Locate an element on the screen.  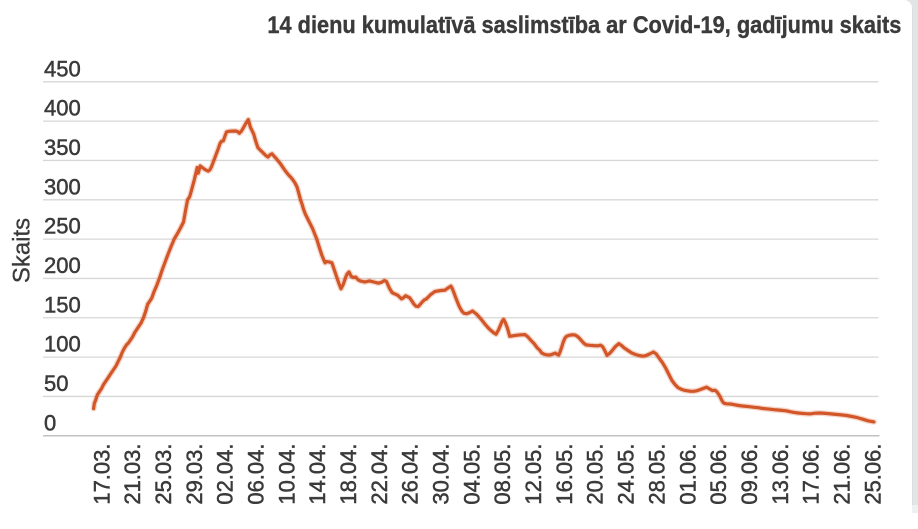
svg-text: 26.04. is located at coordinates (410, 474).